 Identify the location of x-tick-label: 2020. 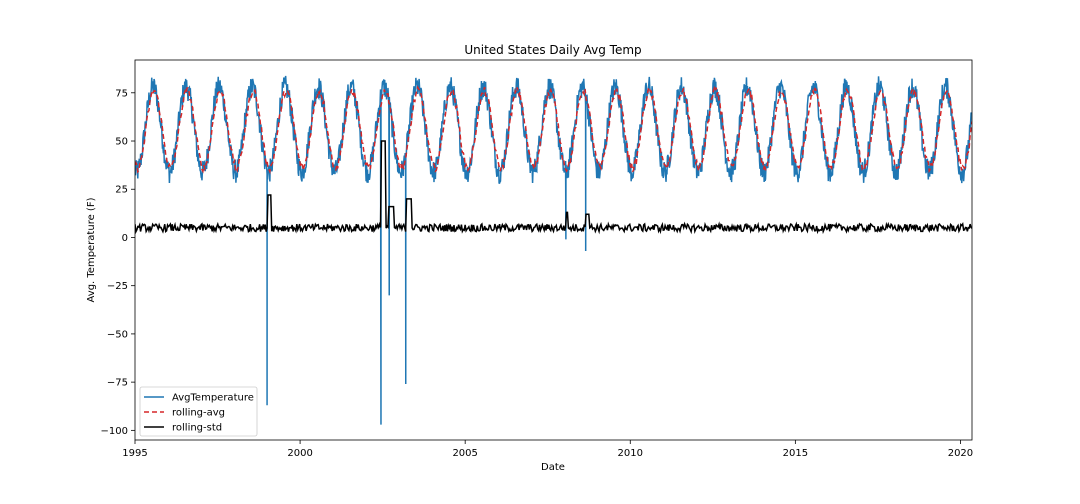
(960, 453).